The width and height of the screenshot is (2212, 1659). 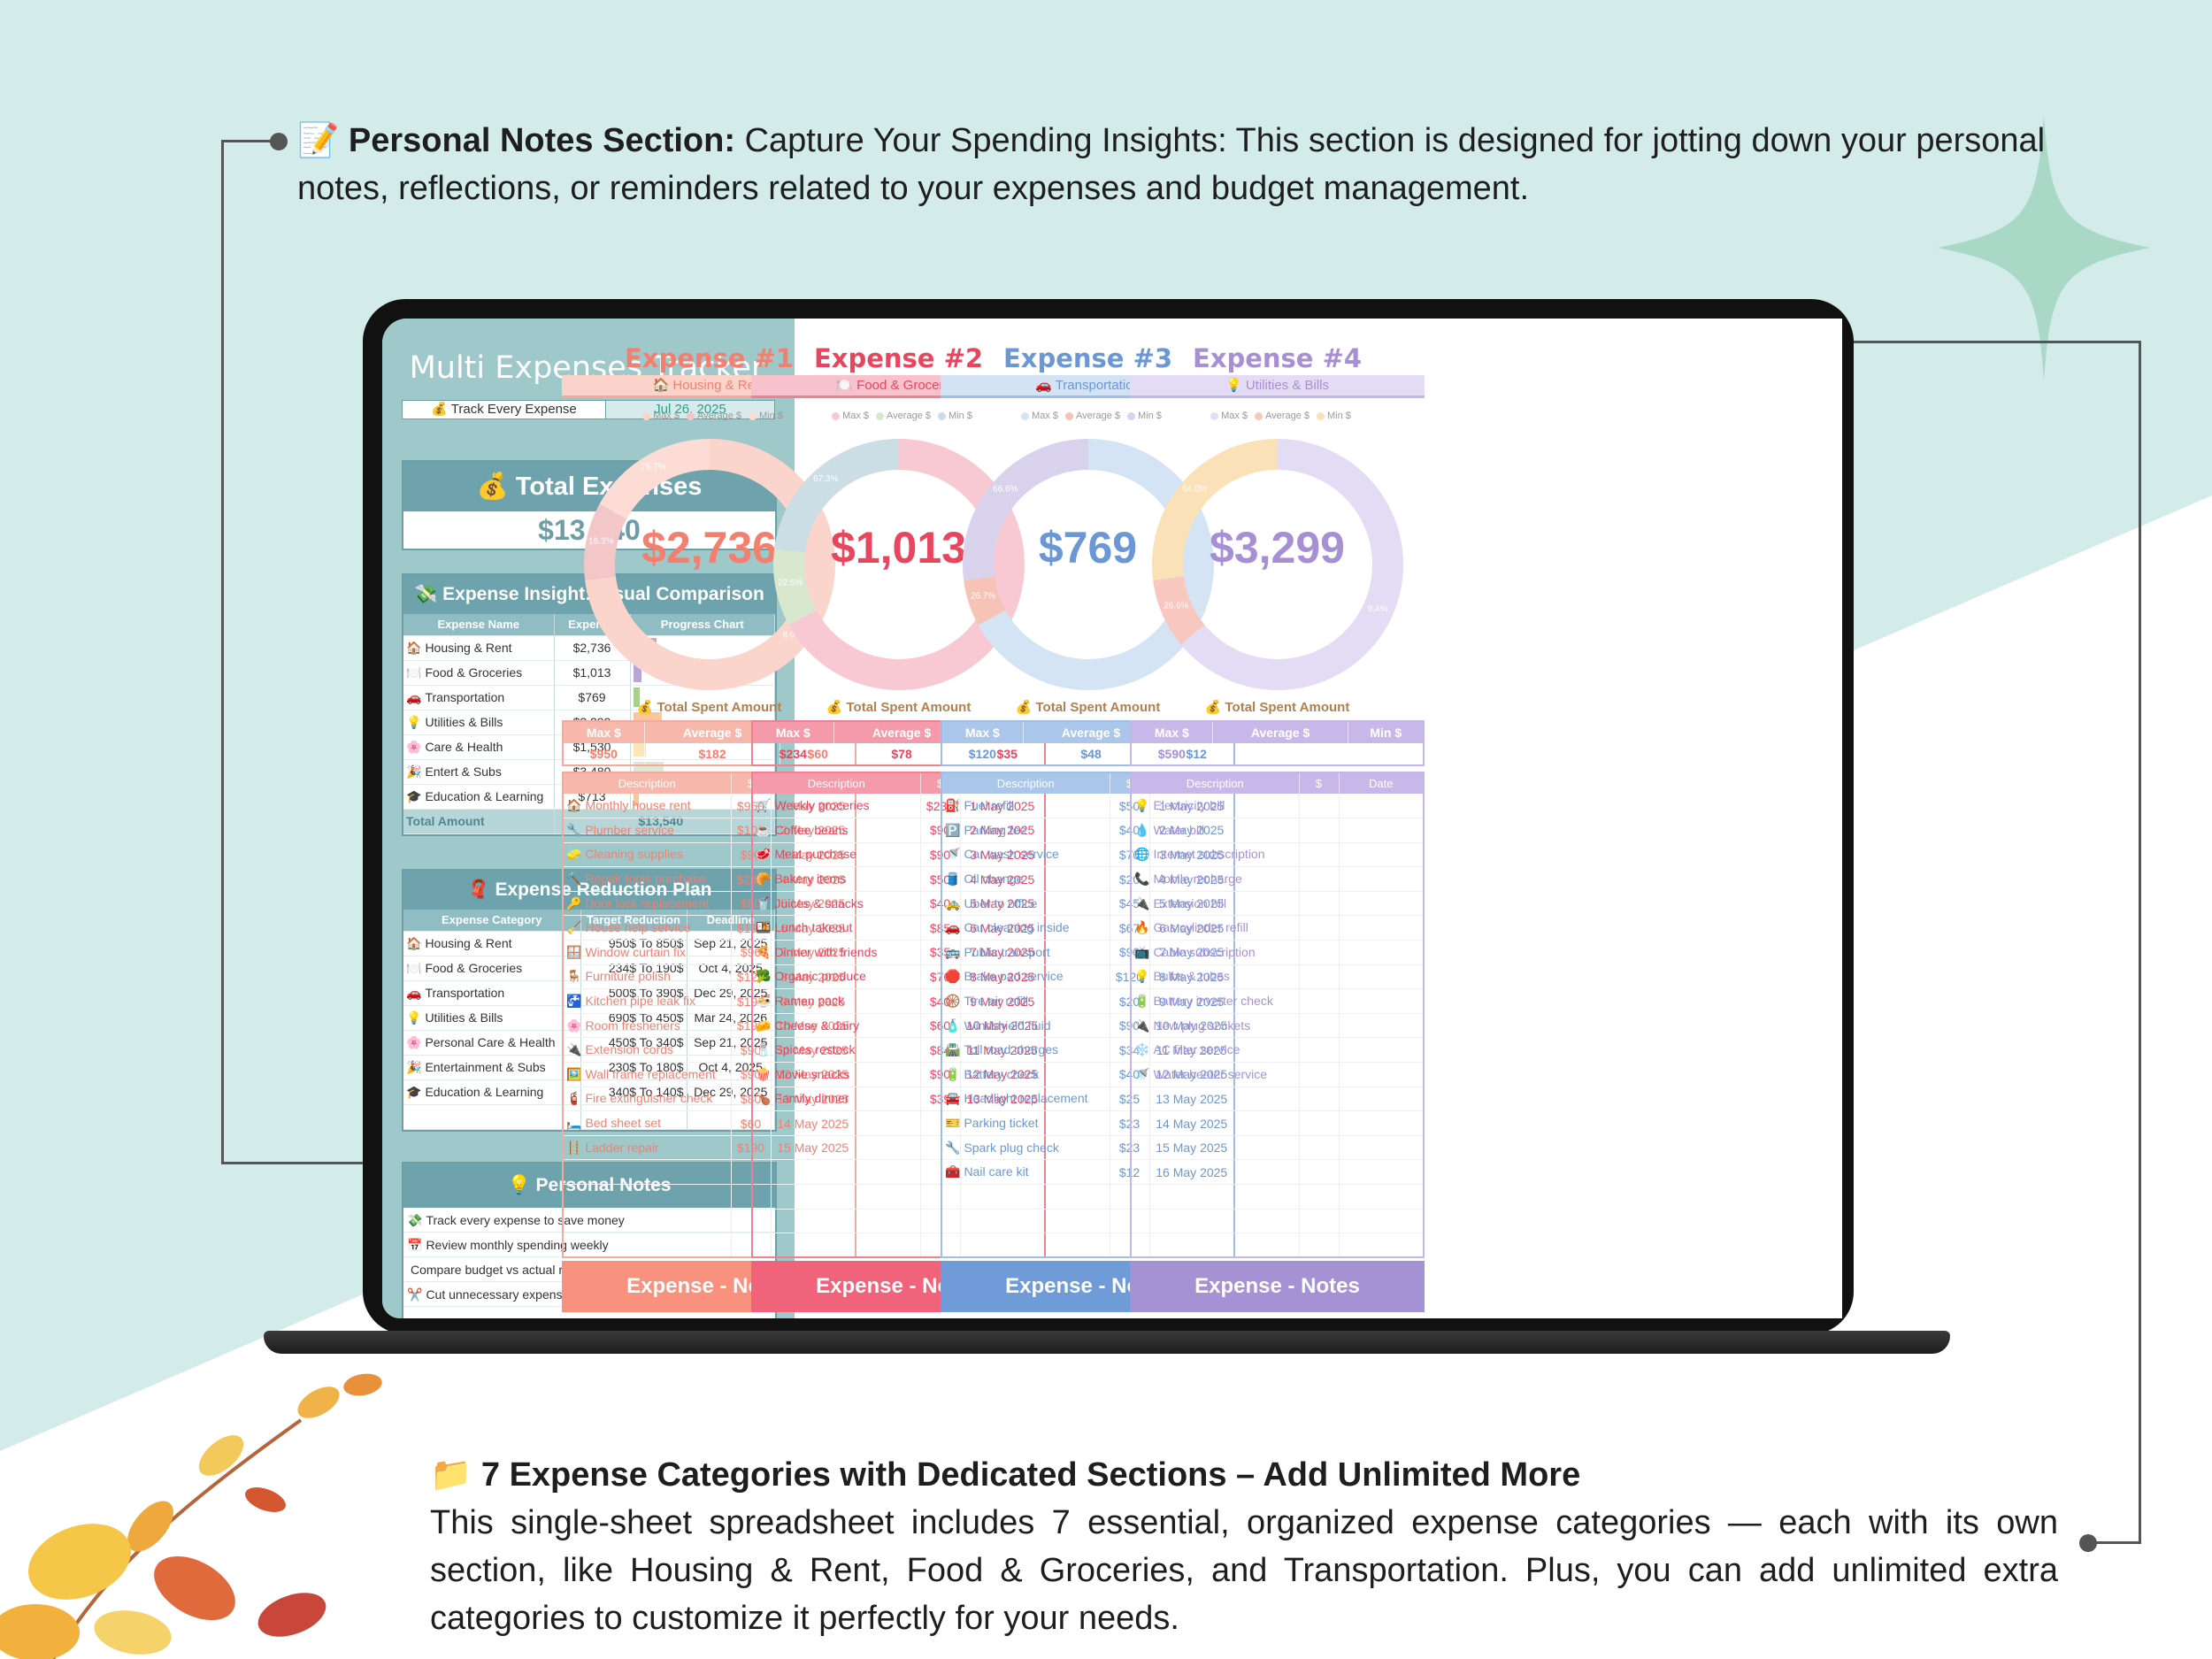 What do you see at coordinates (1216, 1001) in the screenshot?
I see `description-cell: 🔋 Battery inverter check` at bounding box center [1216, 1001].